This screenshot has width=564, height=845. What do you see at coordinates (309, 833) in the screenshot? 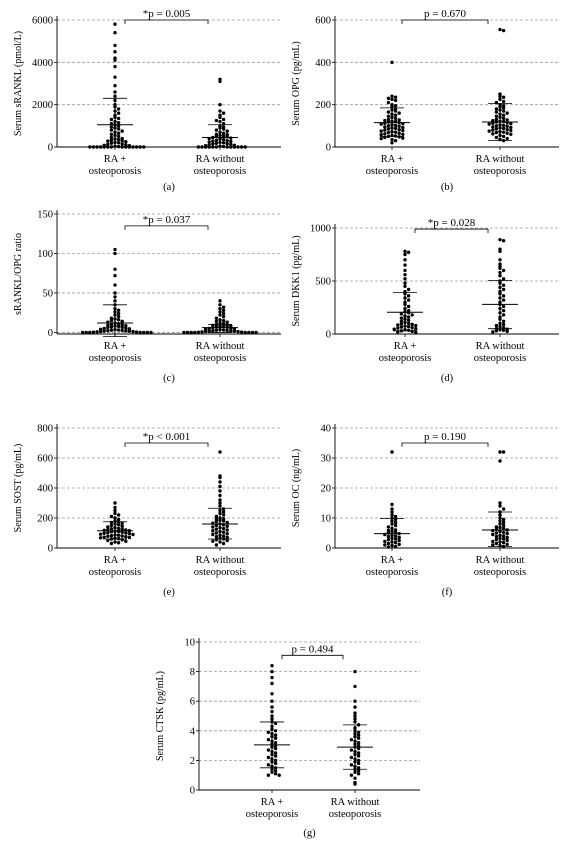
I see `panel-label: (g)` at bounding box center [309, 833].